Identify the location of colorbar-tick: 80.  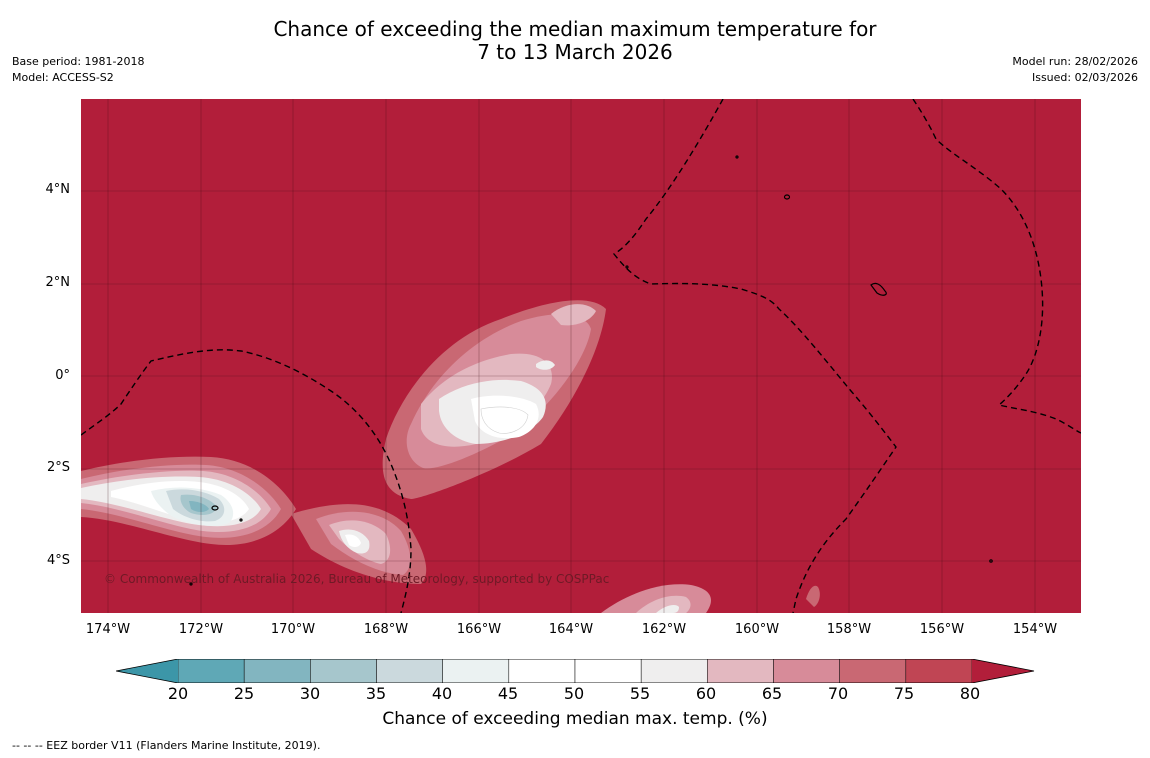
(970, 693).